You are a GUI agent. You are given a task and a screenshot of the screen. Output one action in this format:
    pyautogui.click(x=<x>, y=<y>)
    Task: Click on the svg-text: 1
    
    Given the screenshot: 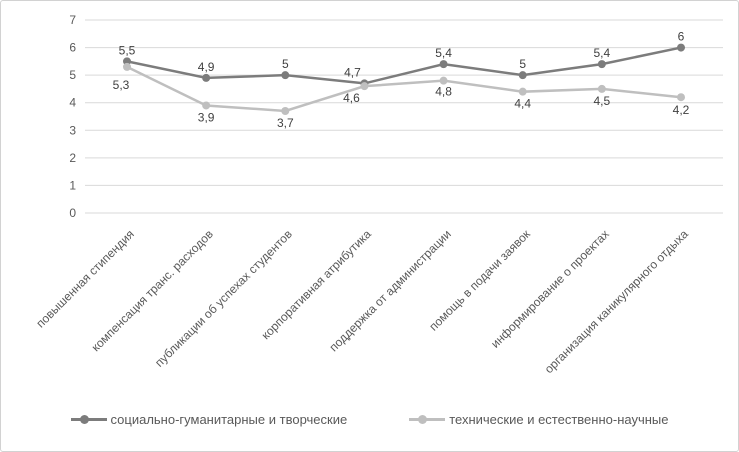 What is the action you would take?
    pyautogui.click(x=72, y=185)
    